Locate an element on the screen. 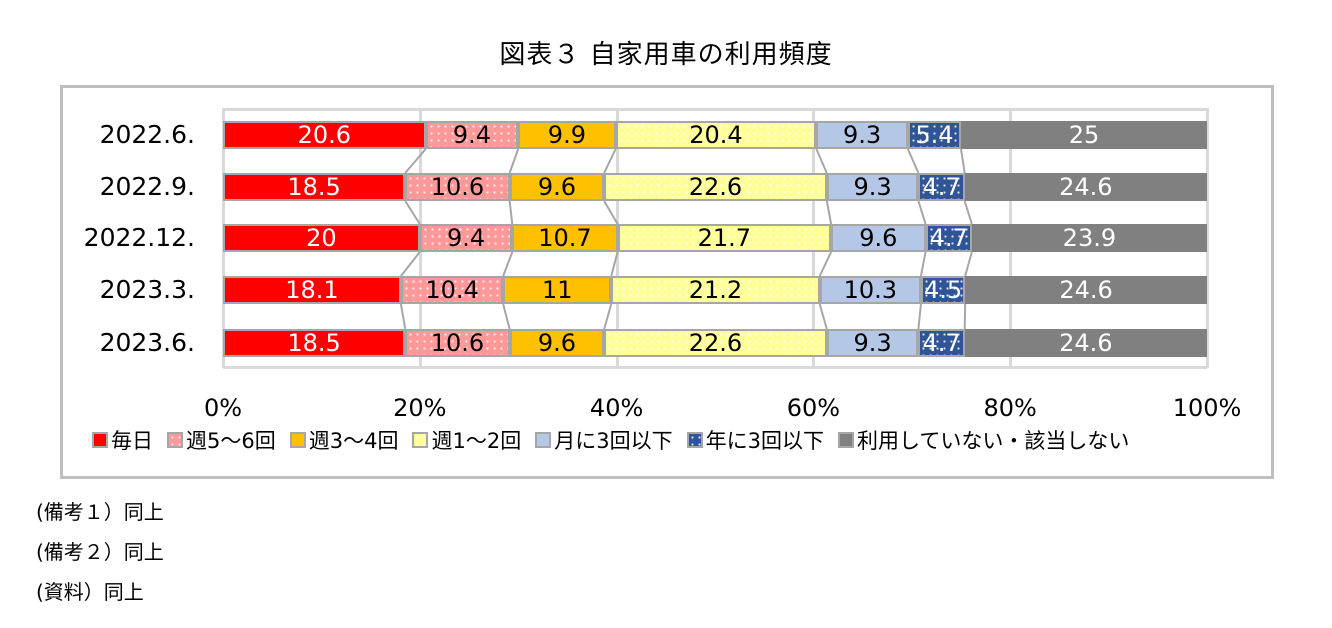  bar-segment: 18.1 is located at coordinates (312, 290).